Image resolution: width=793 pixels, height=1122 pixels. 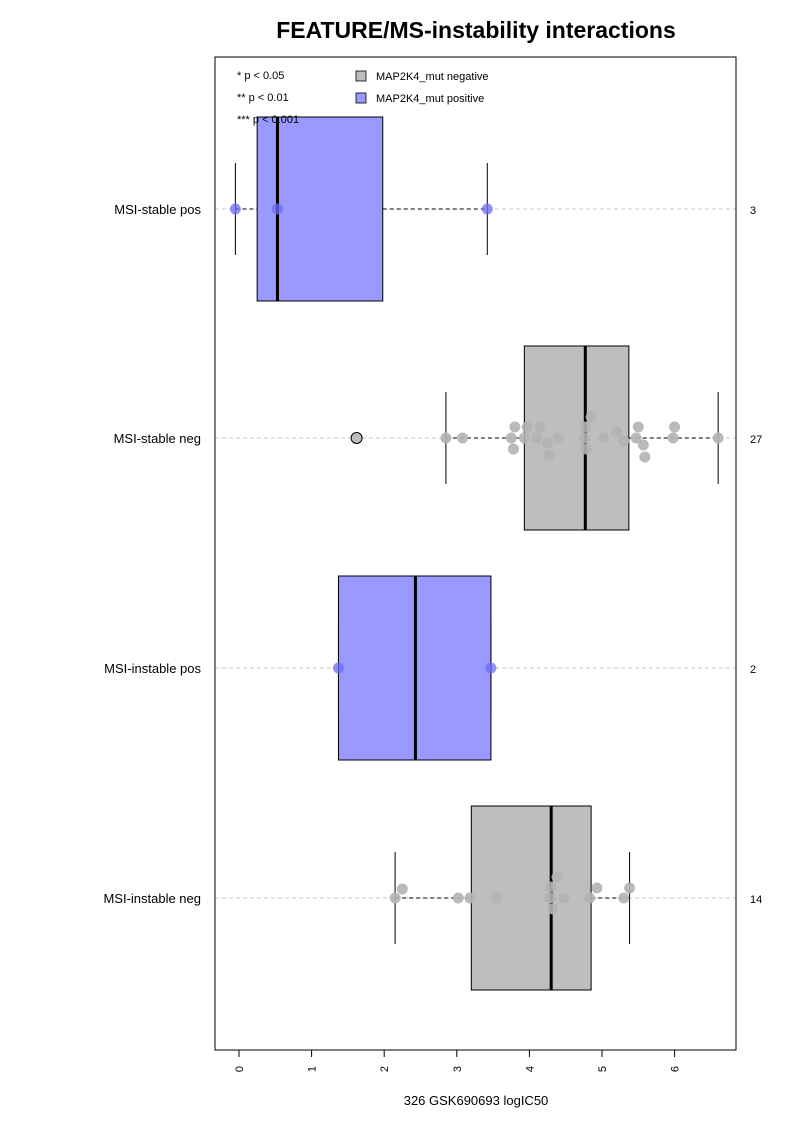 I want to click on x-tick-label: 2, so click(x=385, y=1069).